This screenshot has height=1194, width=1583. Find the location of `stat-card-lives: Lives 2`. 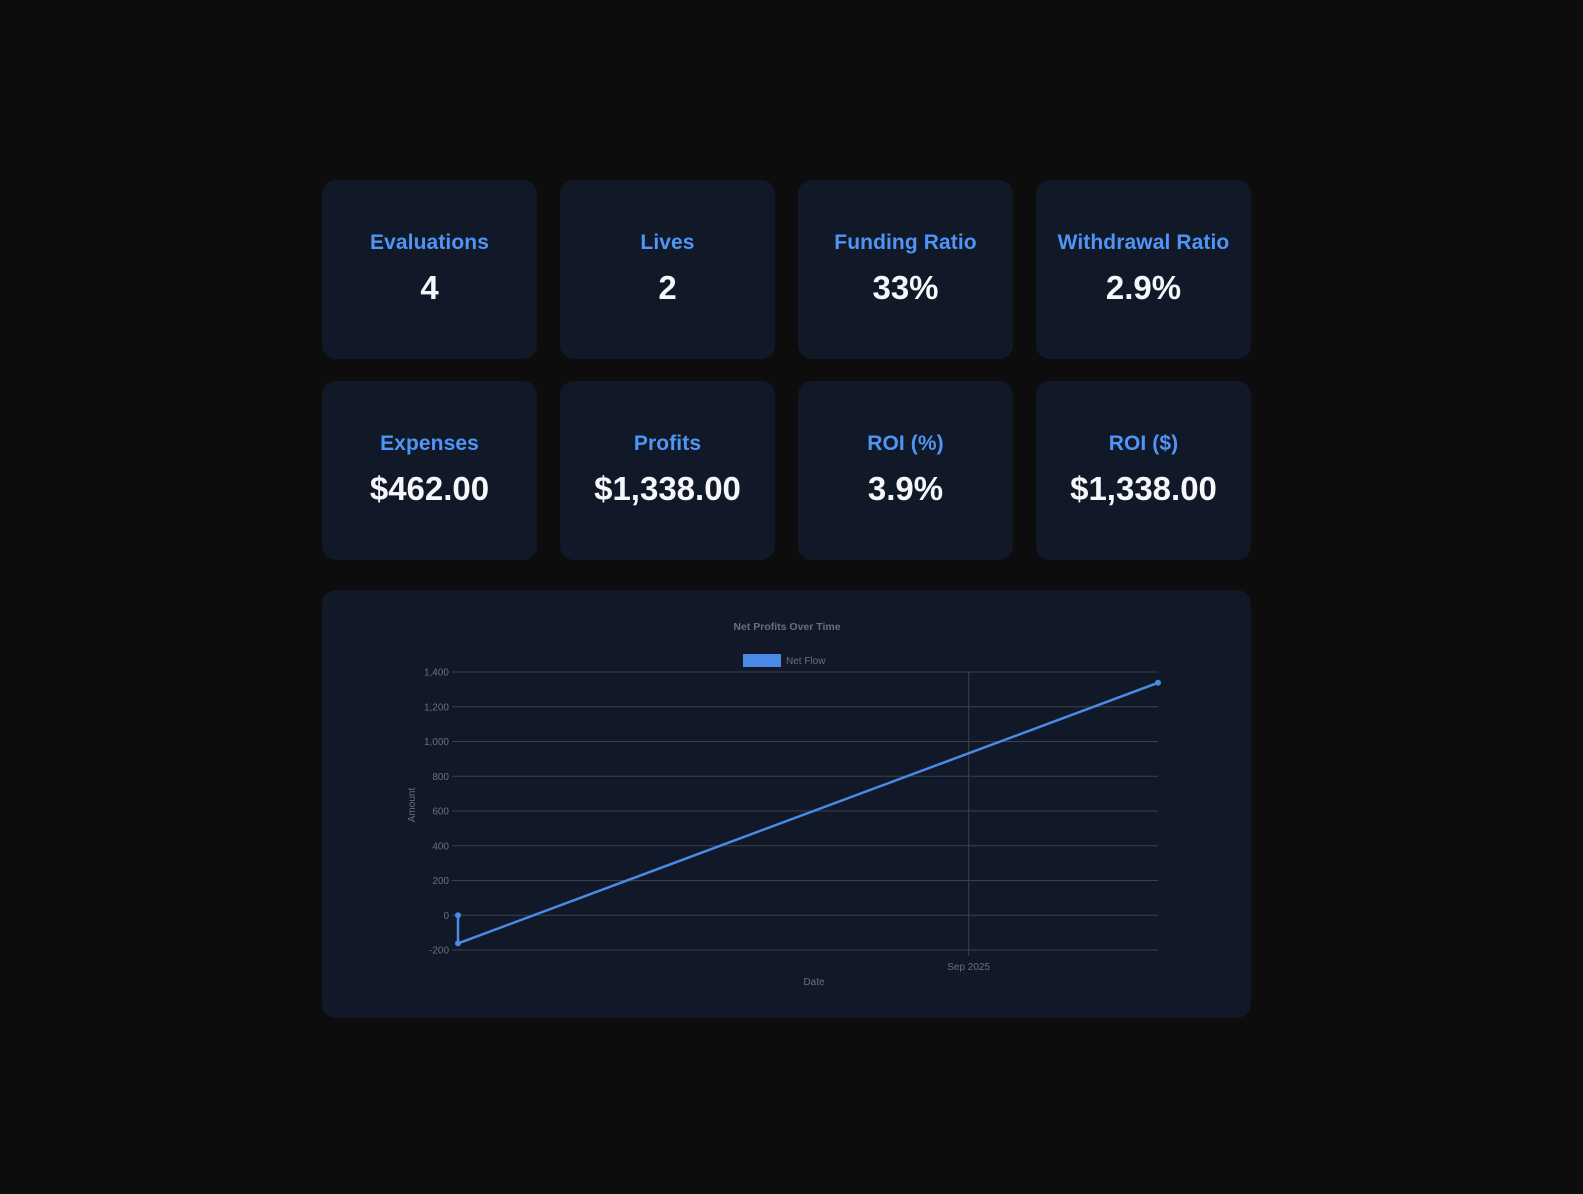

stat-card-lives: Lives 2 is located at coordinates (667, 269).